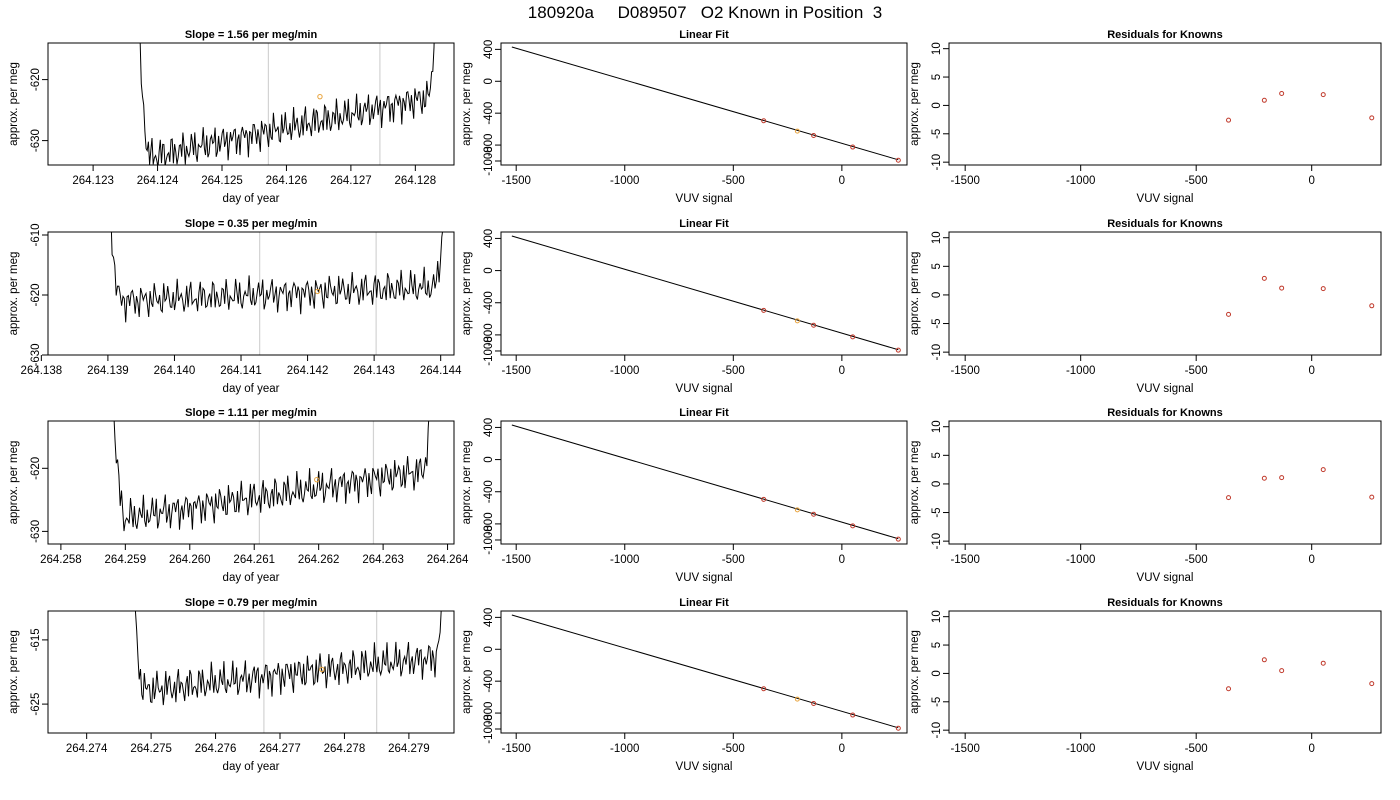  What do you see at coordinates (61, 560) in the screenshot?
I see `timeseries-xtick-label: 264.258` at bounding box center [61, 560].